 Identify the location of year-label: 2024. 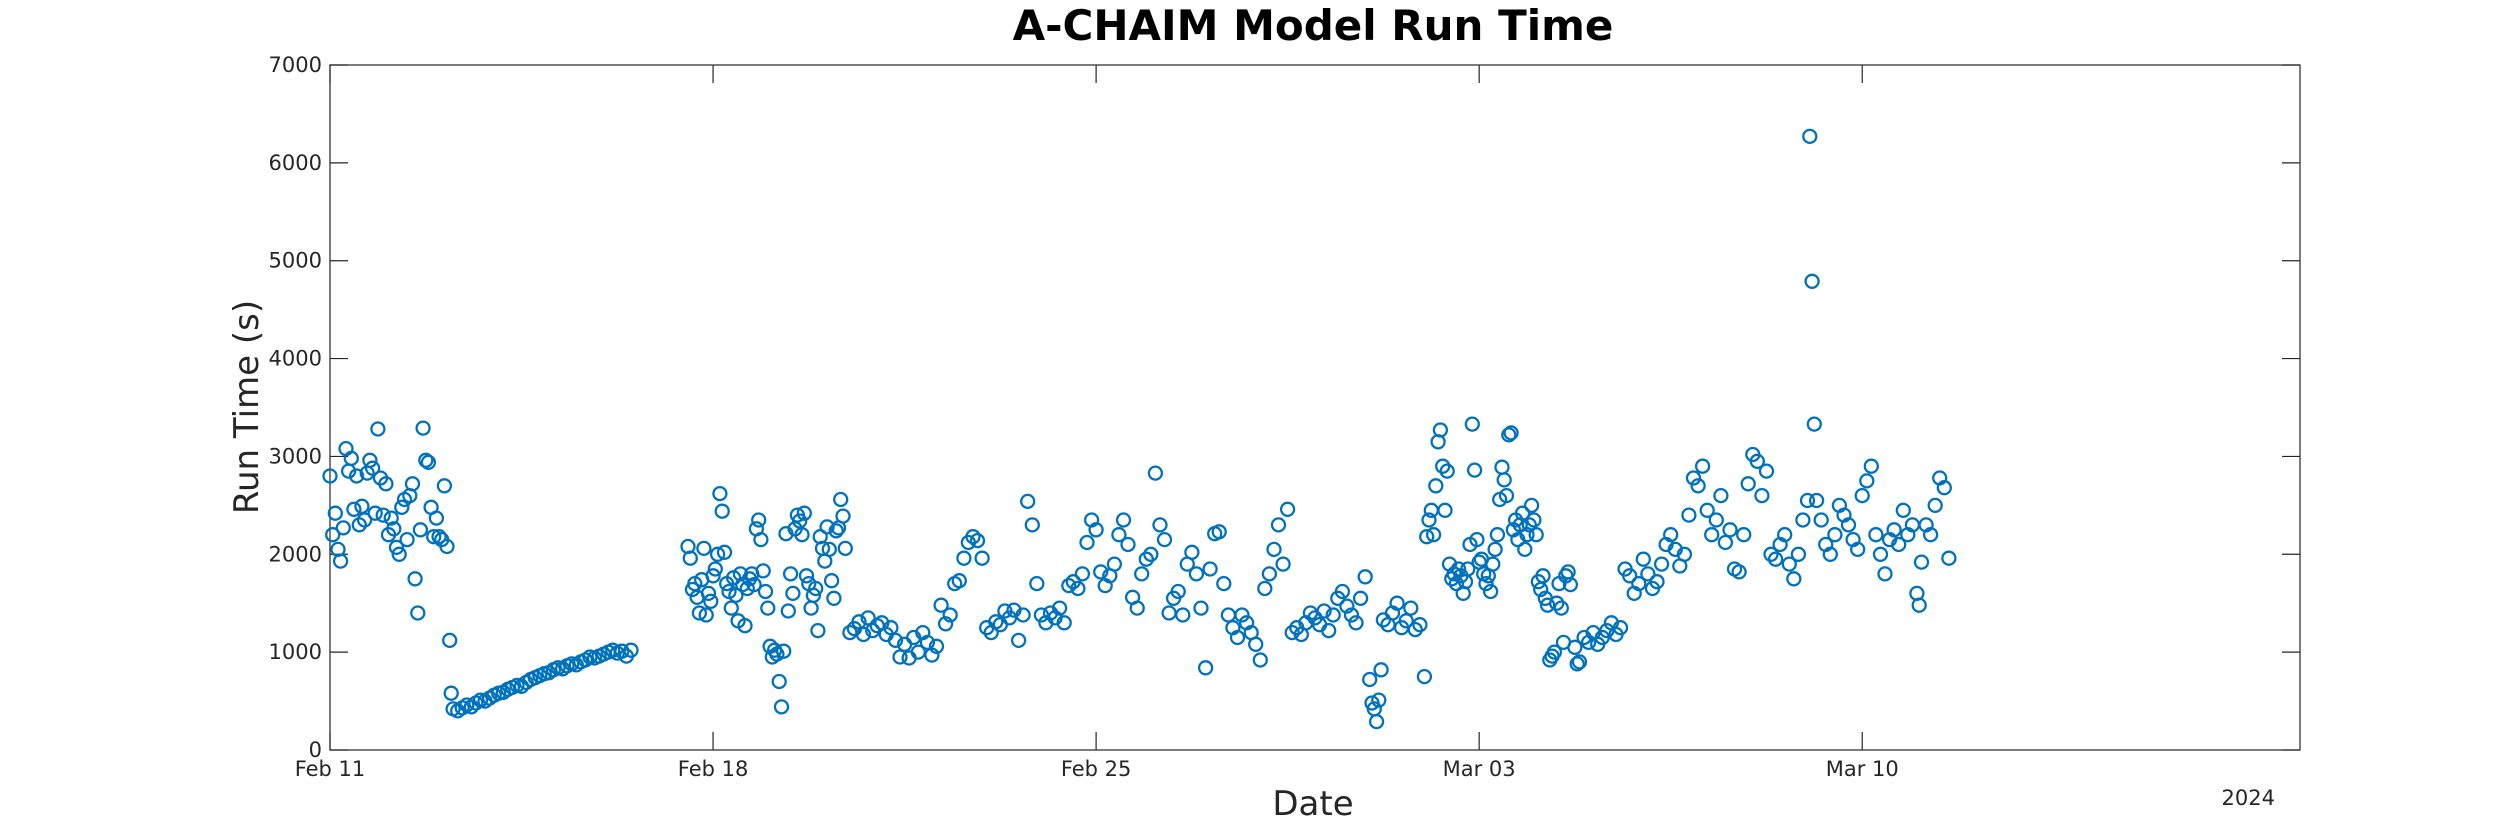
(2248, 798).